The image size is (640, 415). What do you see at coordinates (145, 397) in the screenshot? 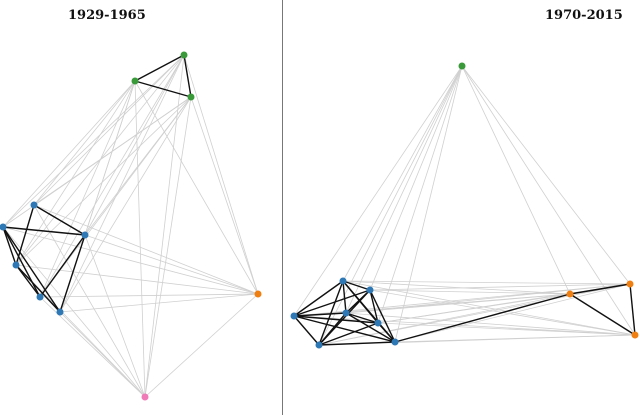
I see `pink-node` at bounding box center [145, 397].